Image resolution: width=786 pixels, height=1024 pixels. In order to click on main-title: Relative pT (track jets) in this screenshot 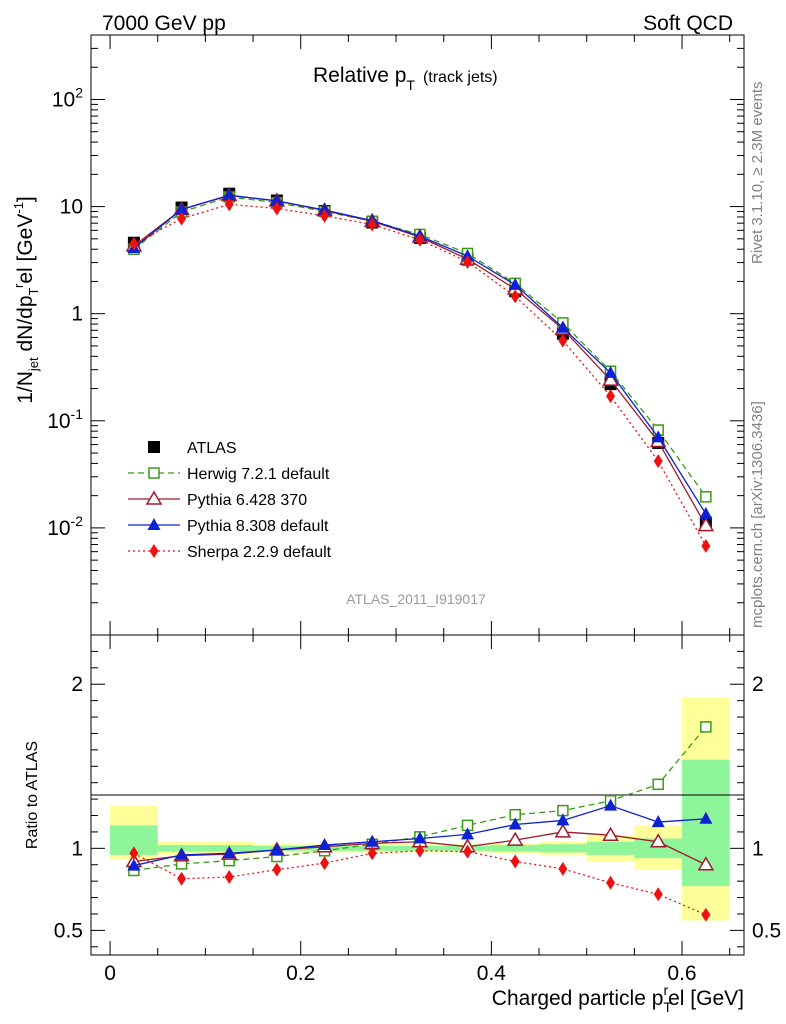, I will do `click(405, 78)`.